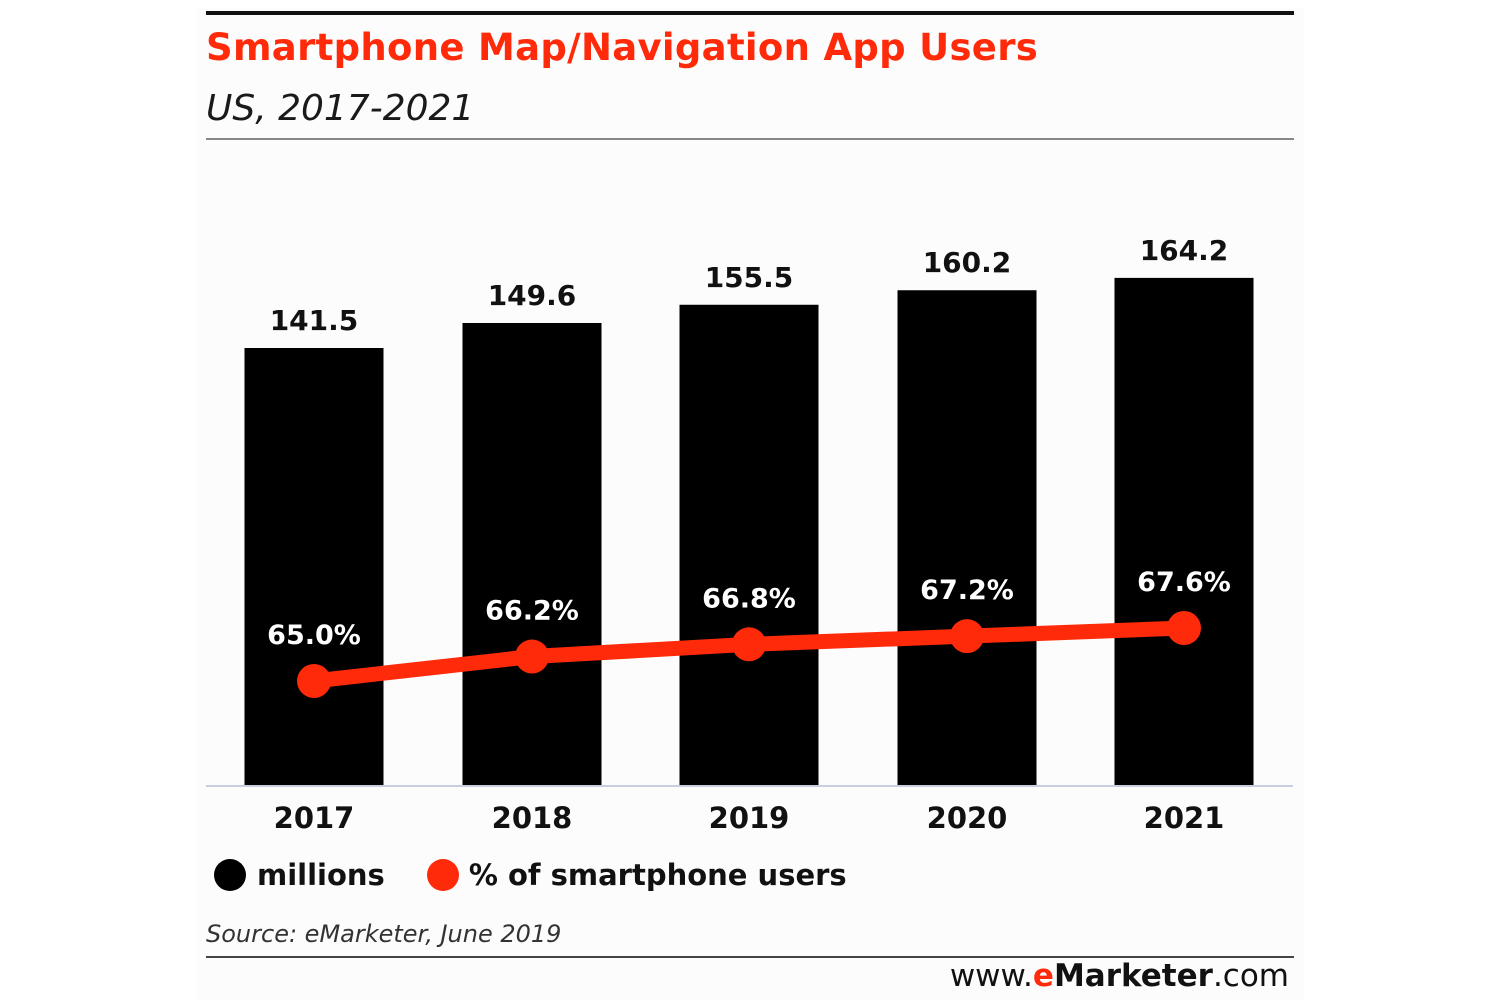  I want to click on bar-value-label-2019: 155.5, so click(749, 277).